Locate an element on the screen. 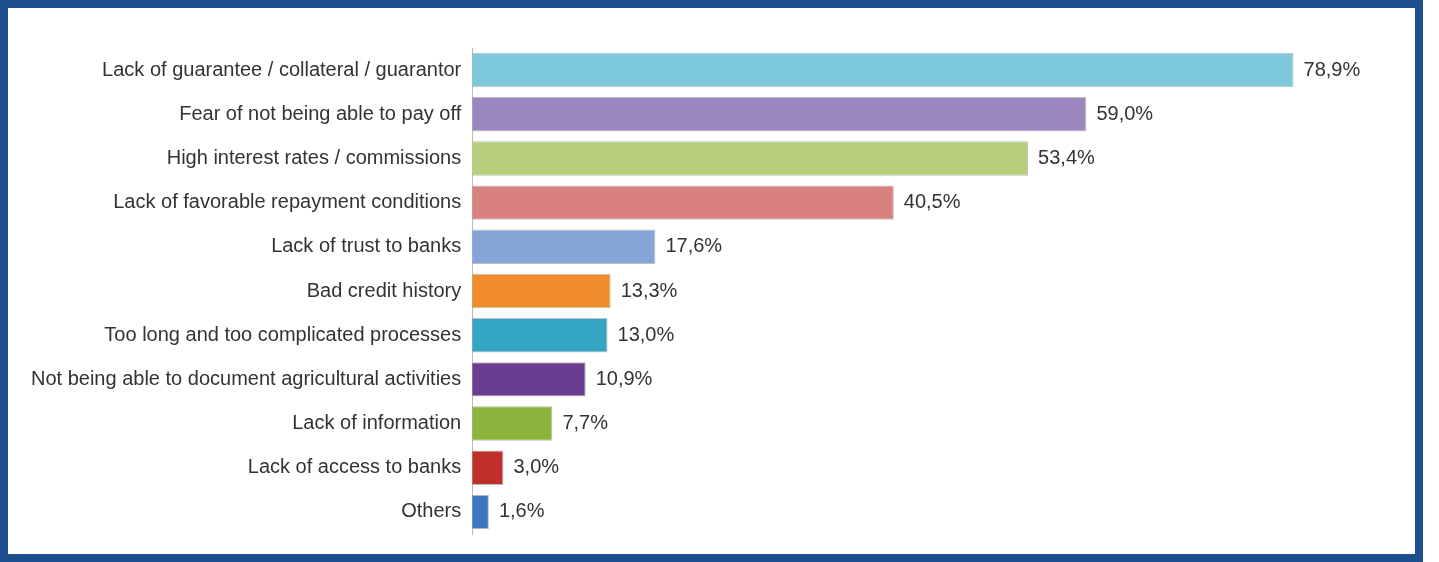  y-tick-label: Bad credit history is located at coordinates (384, 289).